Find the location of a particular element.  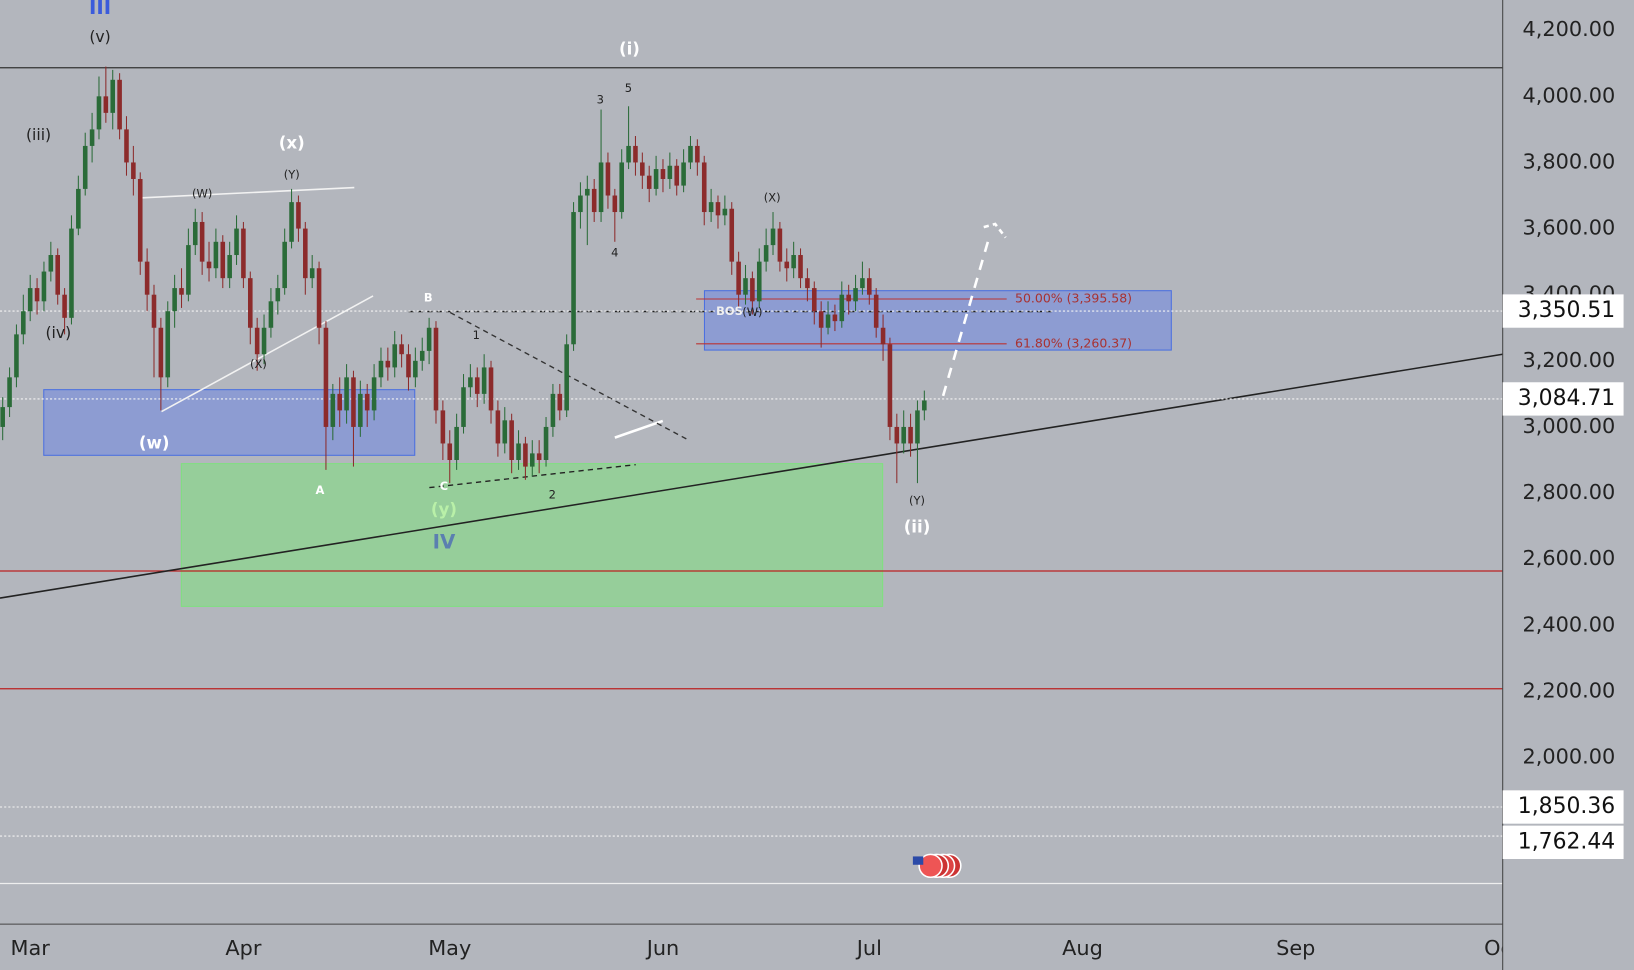

wave-label: (iii) is located at coordinates (38, 135).